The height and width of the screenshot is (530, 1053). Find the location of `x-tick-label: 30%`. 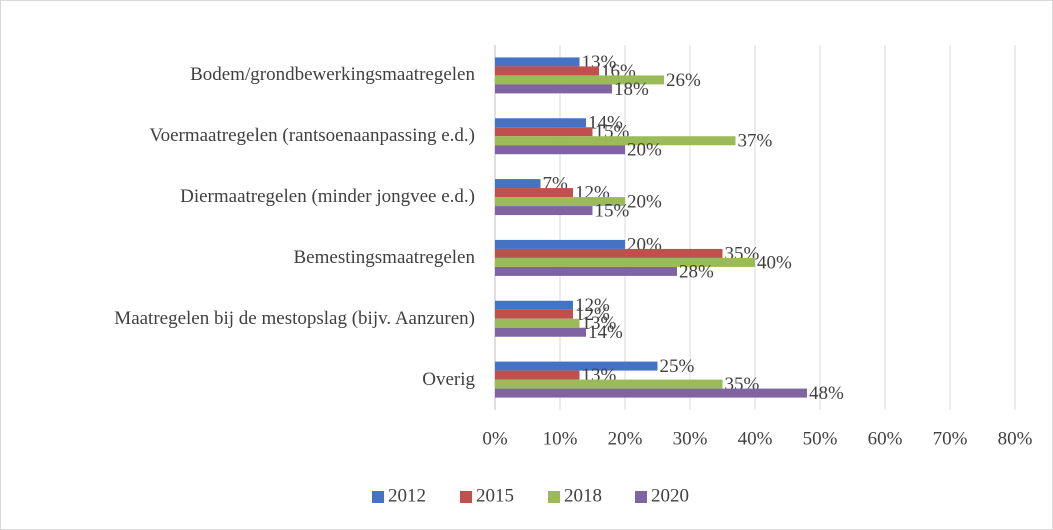

x-tick-label: 30% is located at coordinates (690, 438).